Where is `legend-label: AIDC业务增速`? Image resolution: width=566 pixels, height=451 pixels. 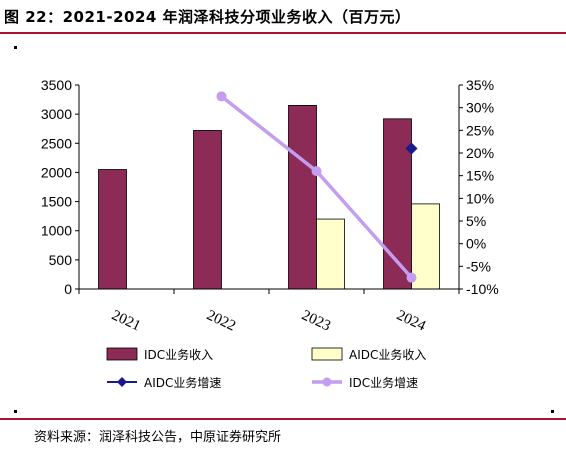 legend-label: AIDC业务增速 is located at coordinates (182, 382).